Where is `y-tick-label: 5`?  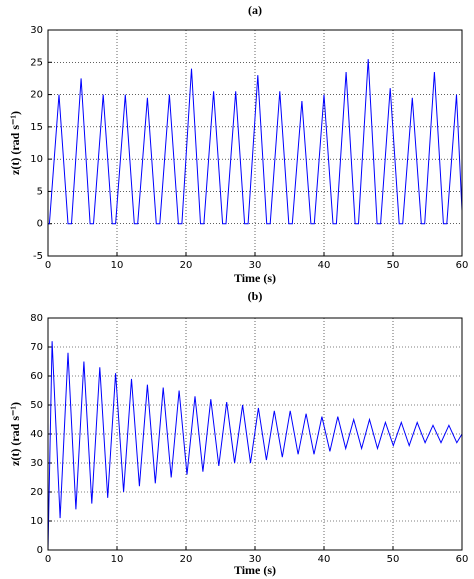 y-tick-label: 5 is located at coordinates (40, 191).